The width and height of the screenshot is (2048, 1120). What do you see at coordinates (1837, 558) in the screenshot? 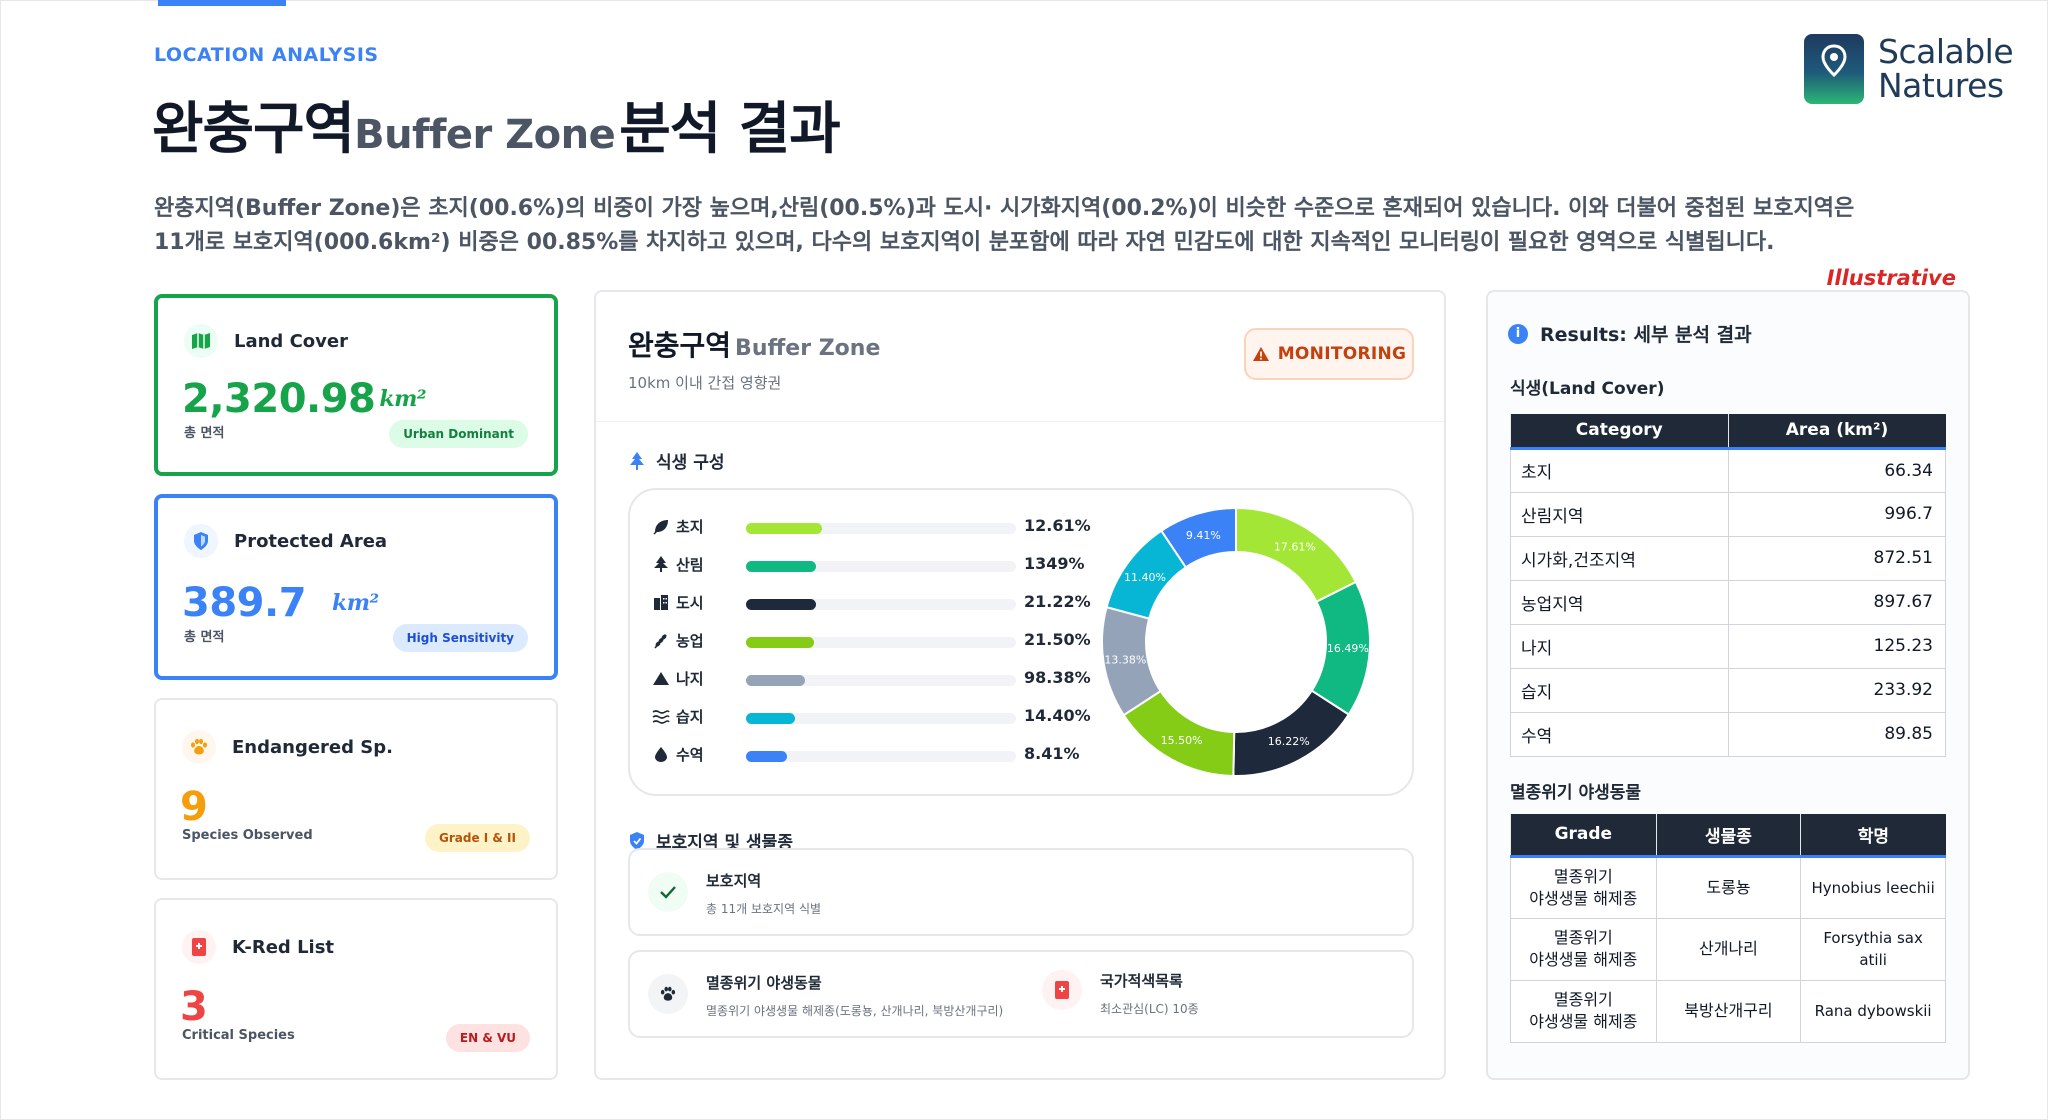
I see `area-cell: 872.51` at bounding box center [1837, 558].